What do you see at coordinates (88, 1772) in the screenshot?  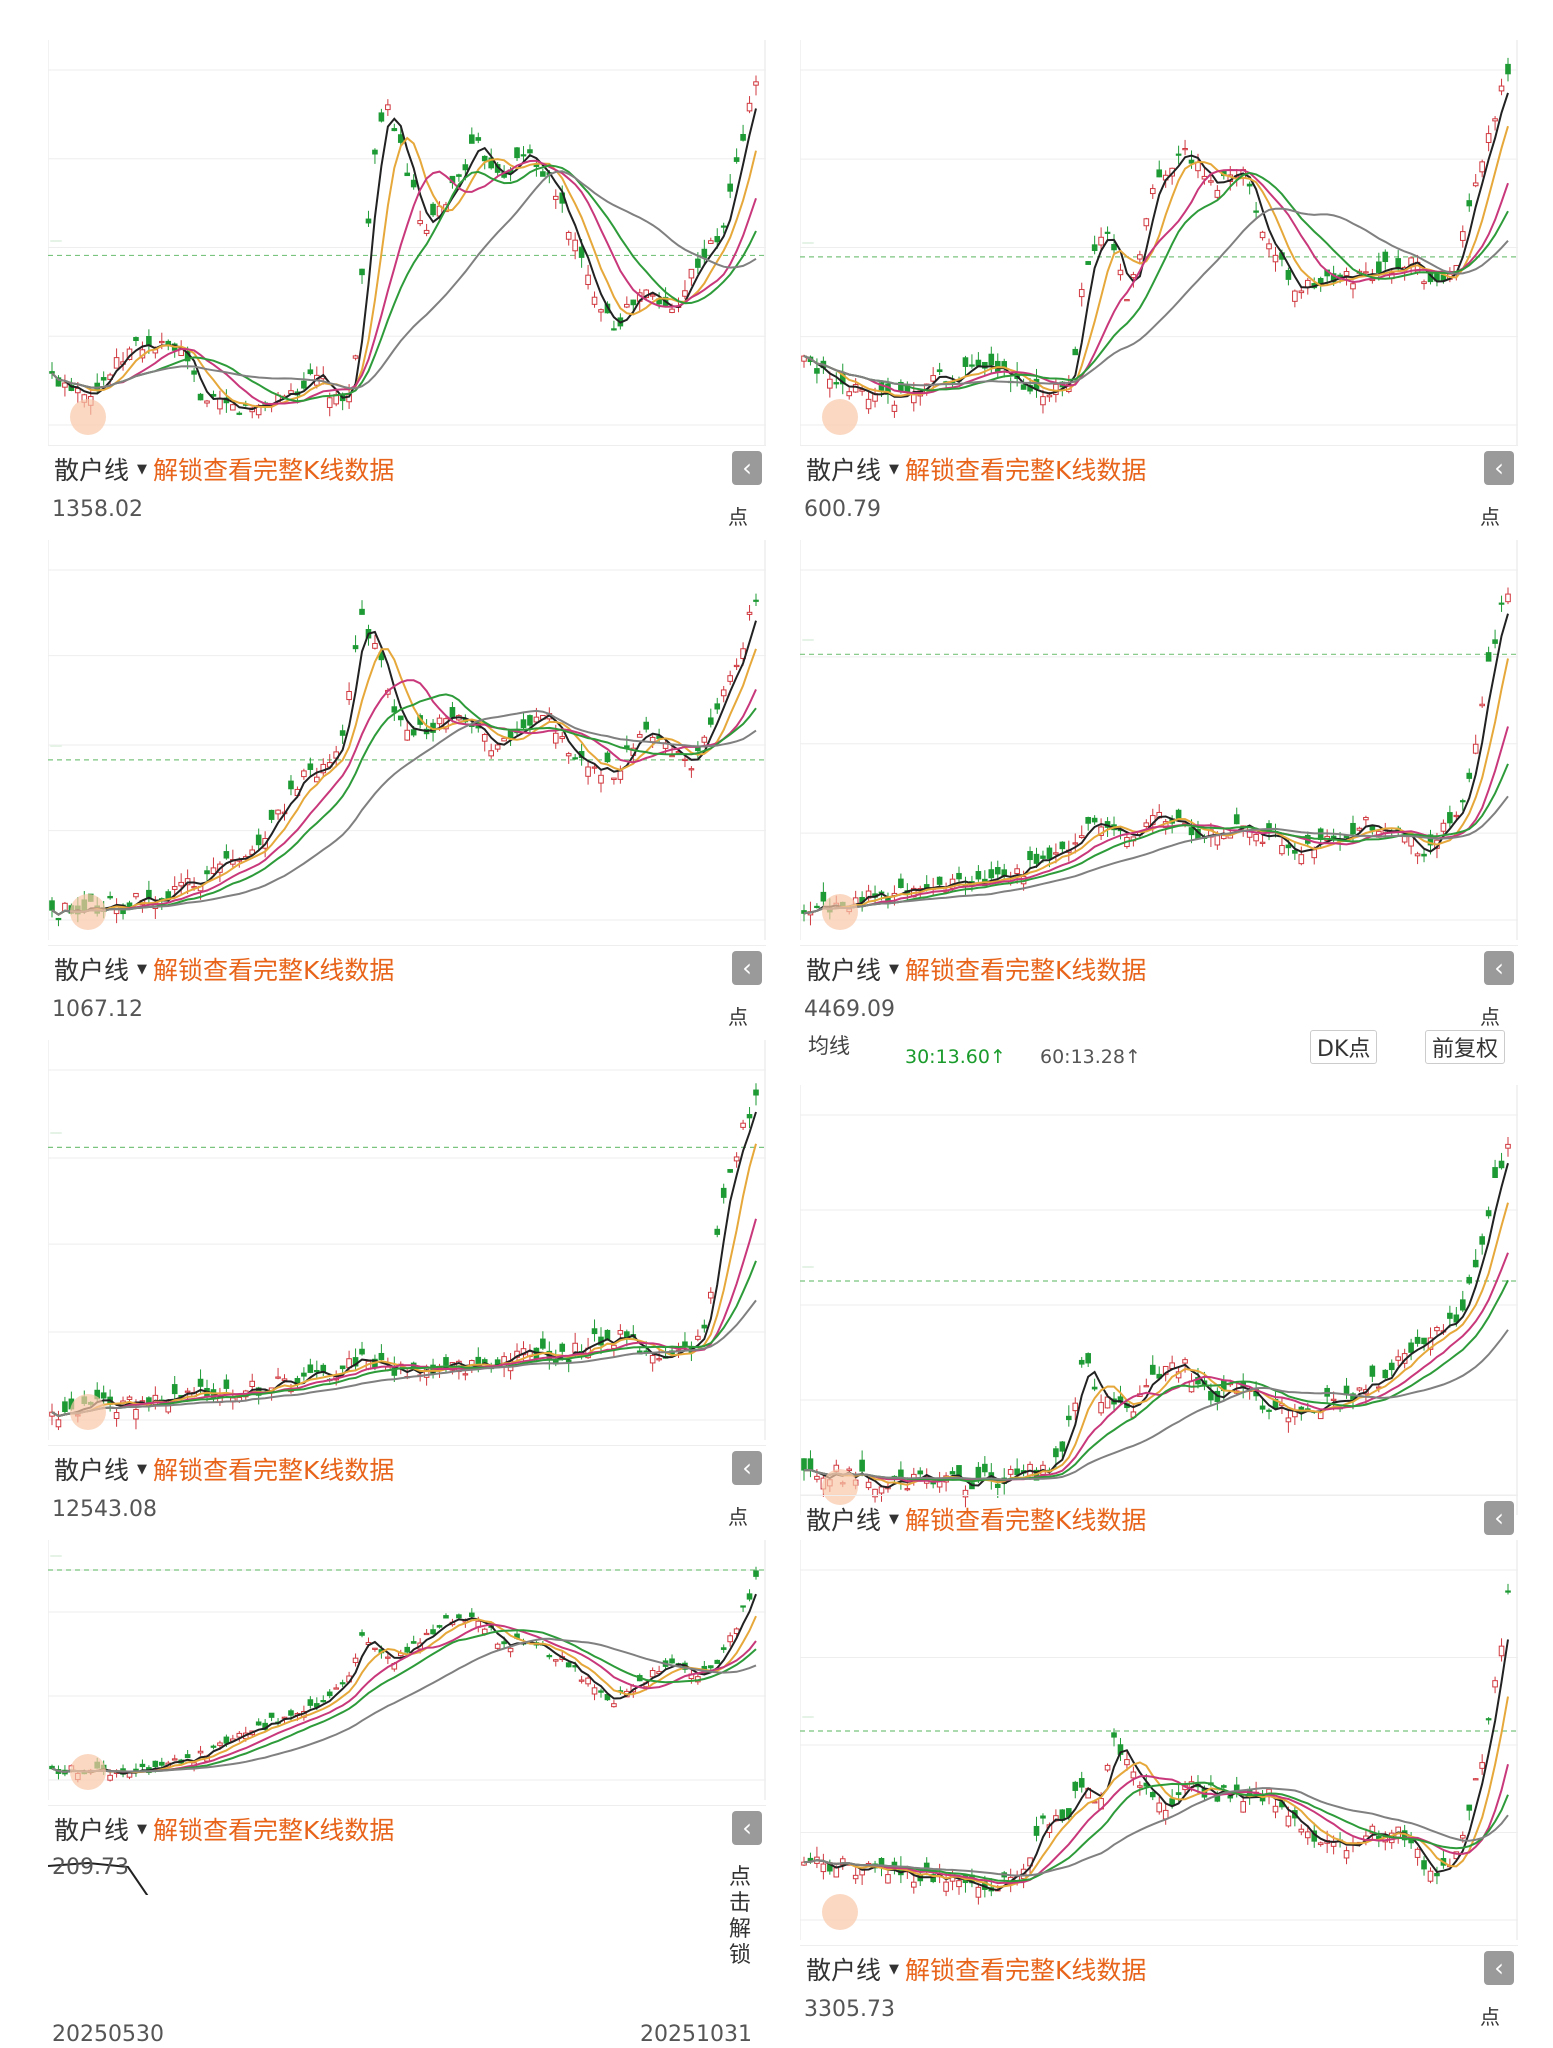 I see `signal-marker-icon` at bounding box center [88, 1772].